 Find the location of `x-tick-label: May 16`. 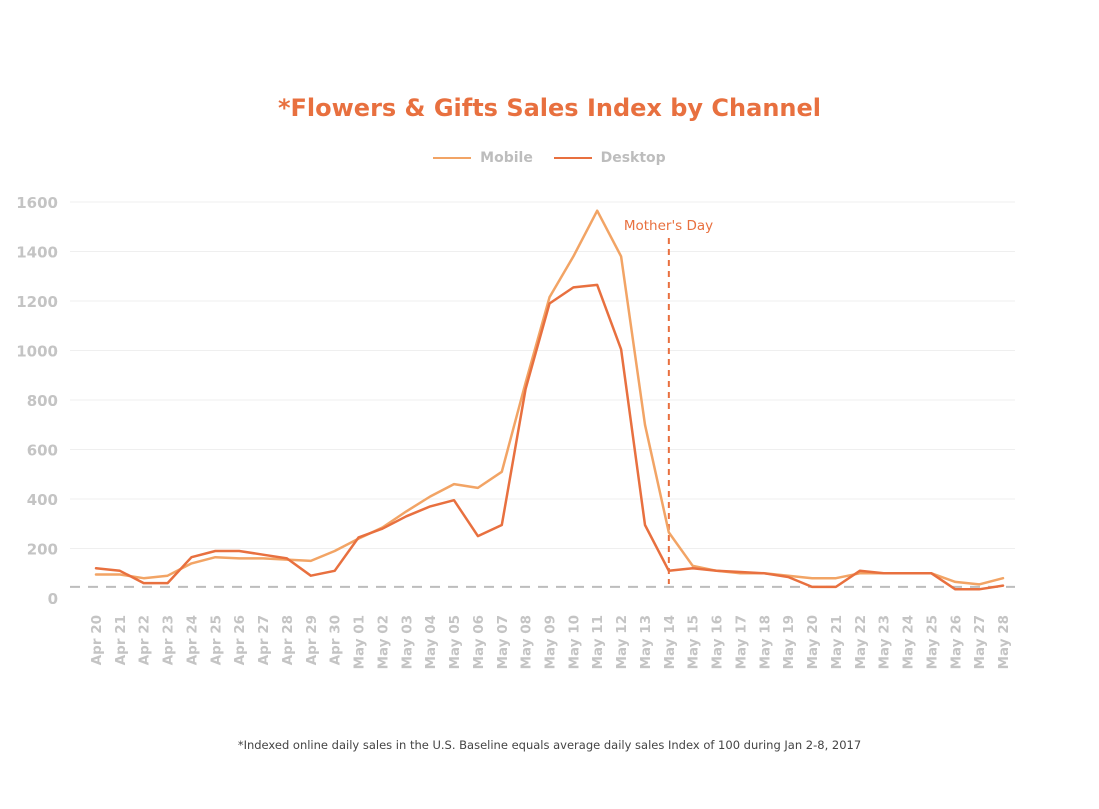

x-tick-label: May 16 is located at coordinates (718, 642).